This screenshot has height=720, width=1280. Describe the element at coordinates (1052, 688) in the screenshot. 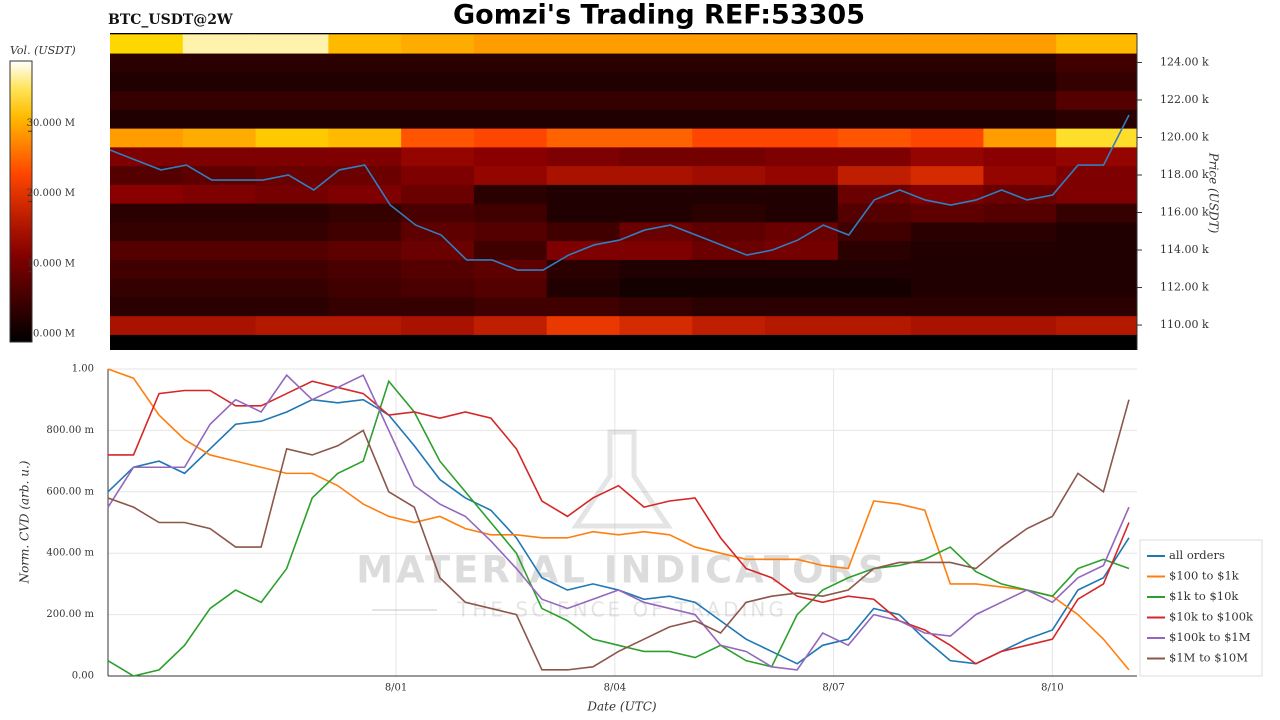

I see `x-tick-label: 8/10` at that location.